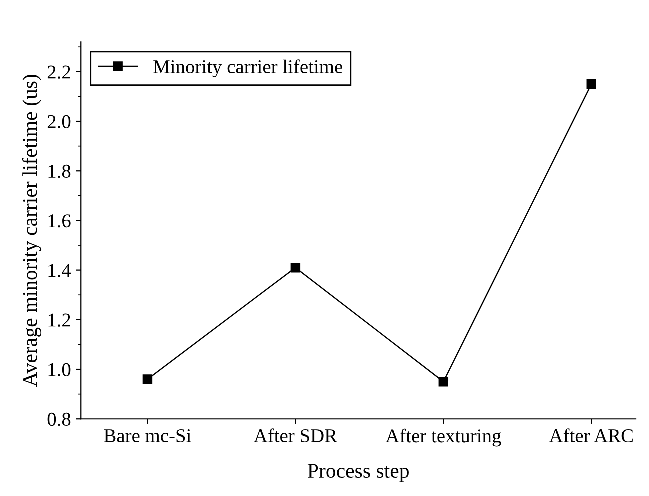  Describe the element at coordinates (32, 231) in the screenshot. I see `y-axis-title: Average minority carrier lifetime (us)` at that location.